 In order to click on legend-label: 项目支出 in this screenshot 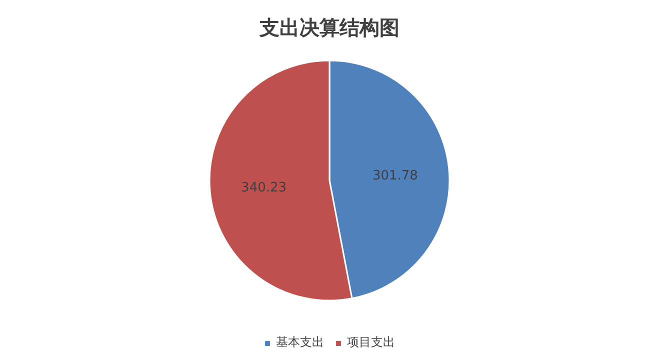, I will do `click(371, 342)`.